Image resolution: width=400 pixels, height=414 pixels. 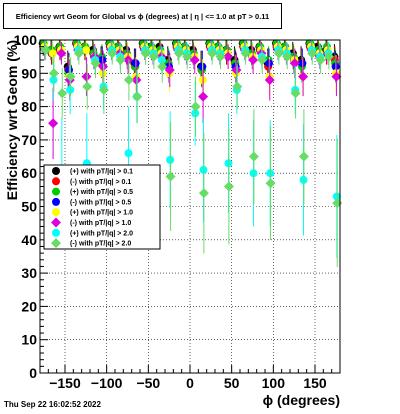 I want to click on legend-label: (-) with pT/|q| > 2.0, so click(x=100, y=244).